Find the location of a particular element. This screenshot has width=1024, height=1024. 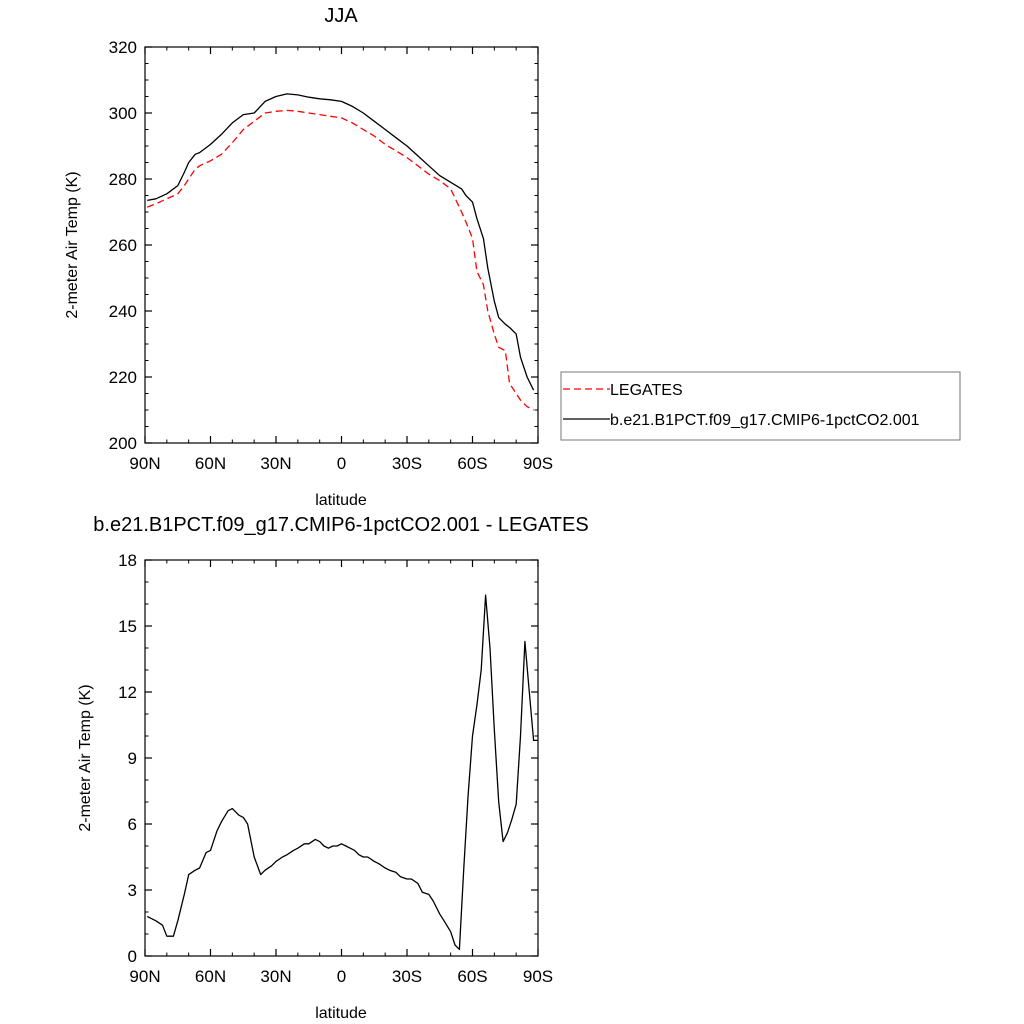

bottom-y-tick-label: 3 is located at coordinates (132, 890).